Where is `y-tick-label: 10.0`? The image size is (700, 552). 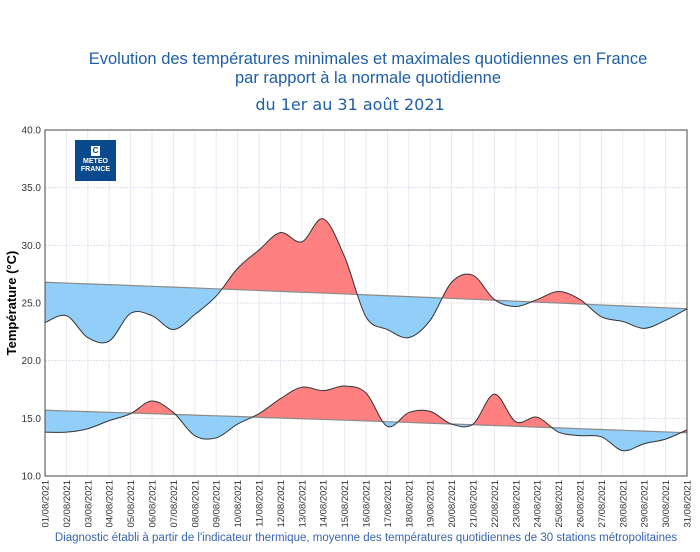 y-tick-label: 10.0 is located at coordinates (32, 477).